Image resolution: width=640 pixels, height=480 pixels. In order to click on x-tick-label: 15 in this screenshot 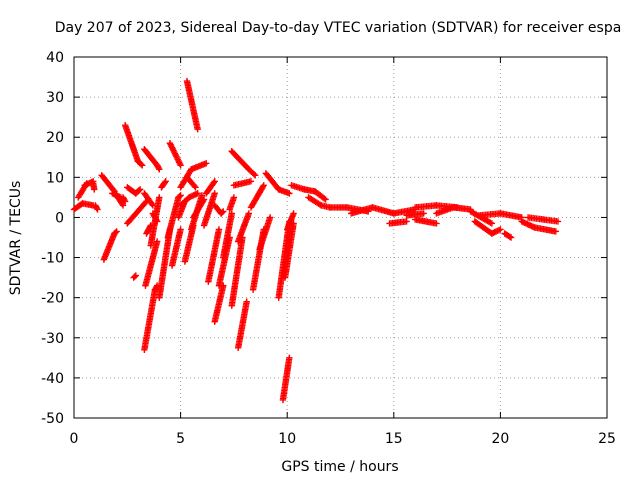, I will do `click(394, 439)`.